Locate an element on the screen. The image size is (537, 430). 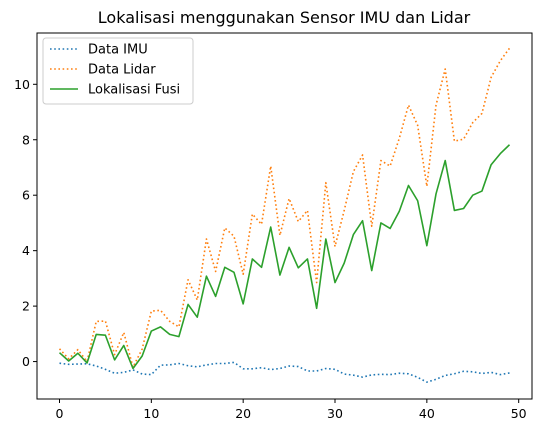
x-tick-label: 40 is located at coordinates (427, 413).